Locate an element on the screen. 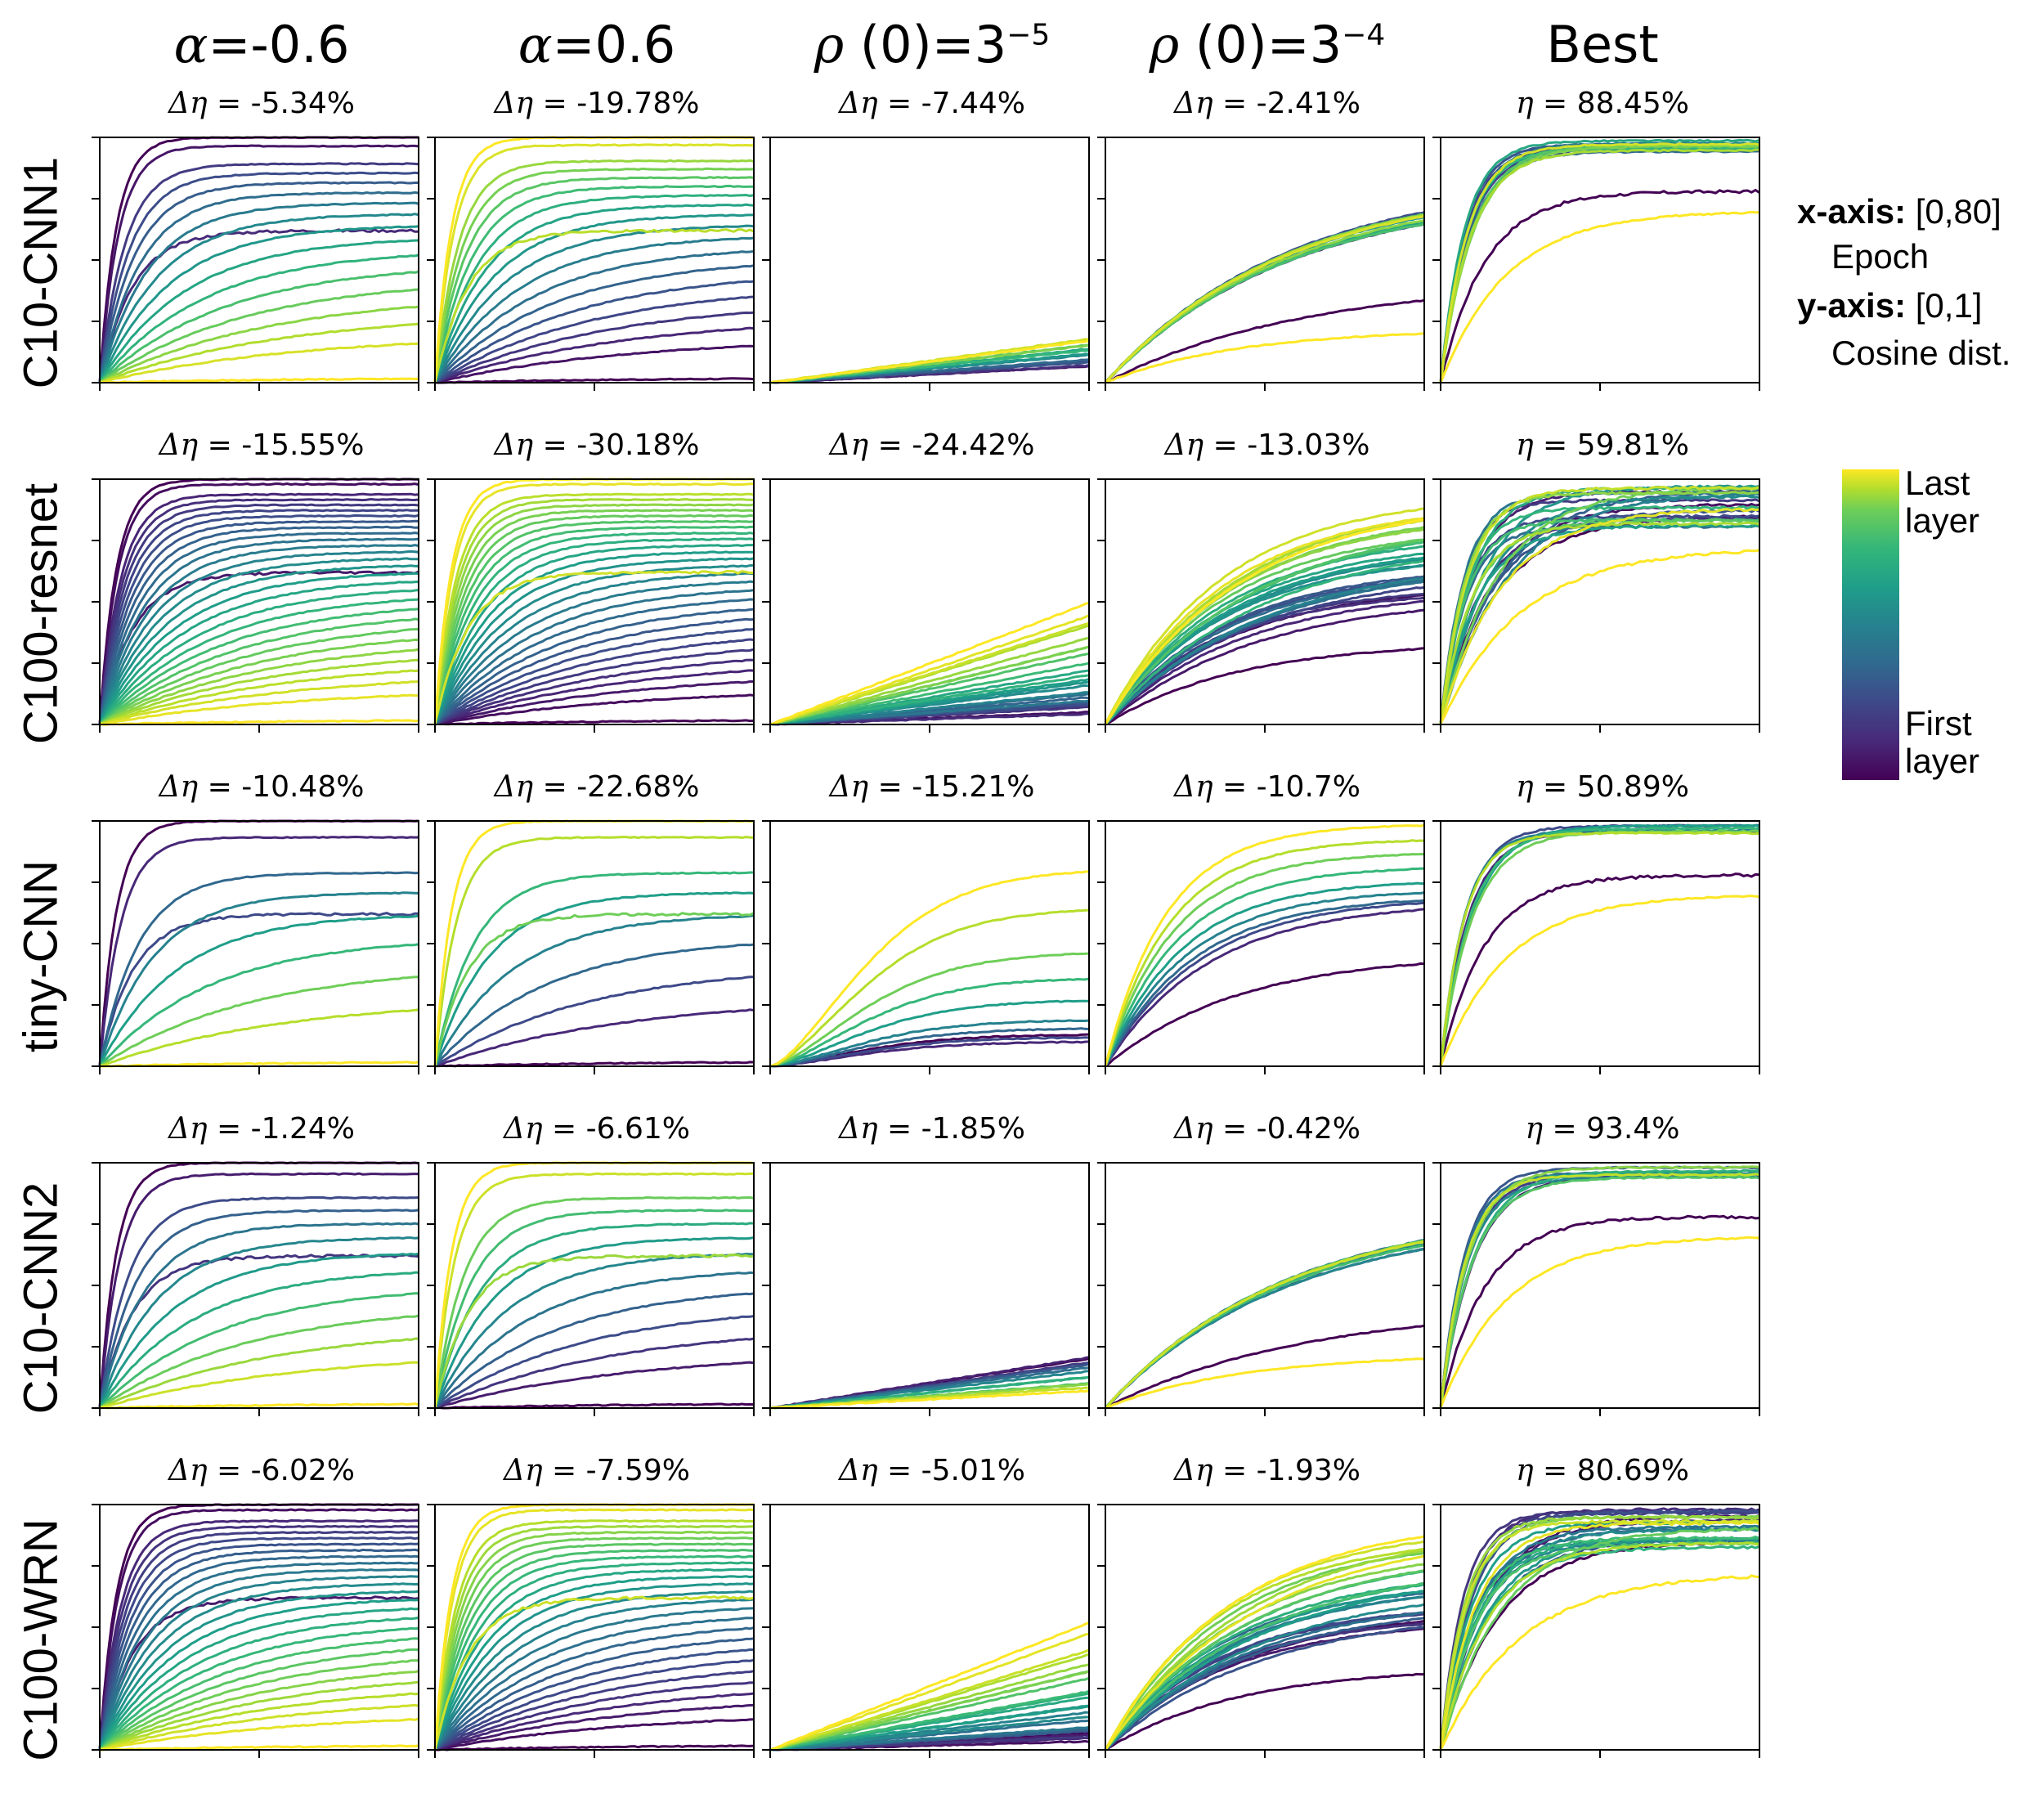 The height and width of the screenshot is (1812, 2044). panel-title: Δη = -1.24% is located at coordinates (261, 1129).